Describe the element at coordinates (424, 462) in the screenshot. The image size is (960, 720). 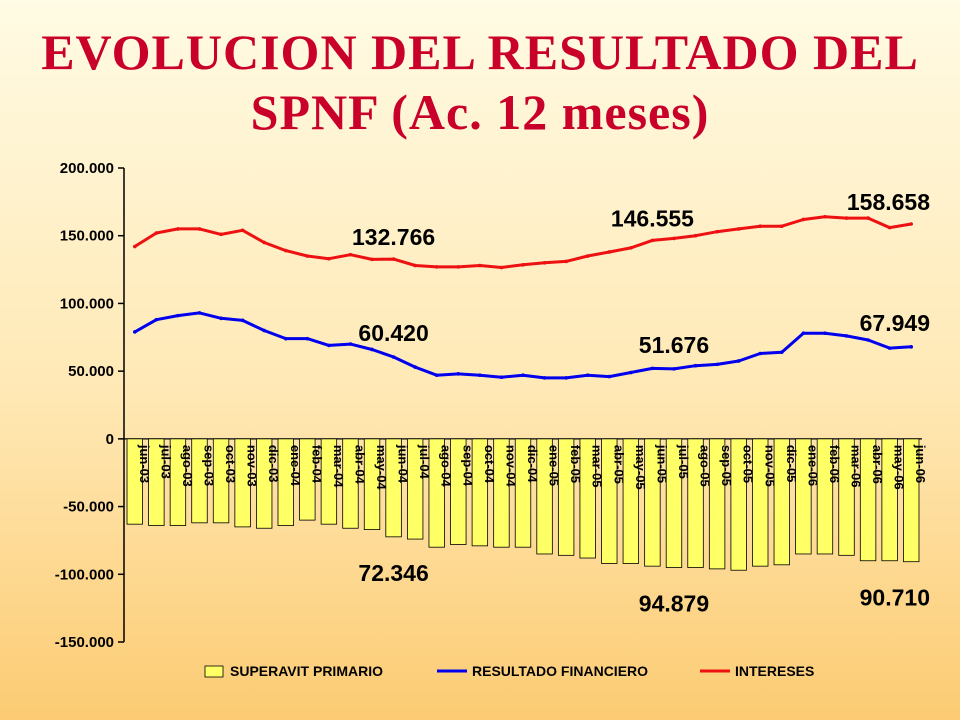
I see `category-label: jul-04` at that location.